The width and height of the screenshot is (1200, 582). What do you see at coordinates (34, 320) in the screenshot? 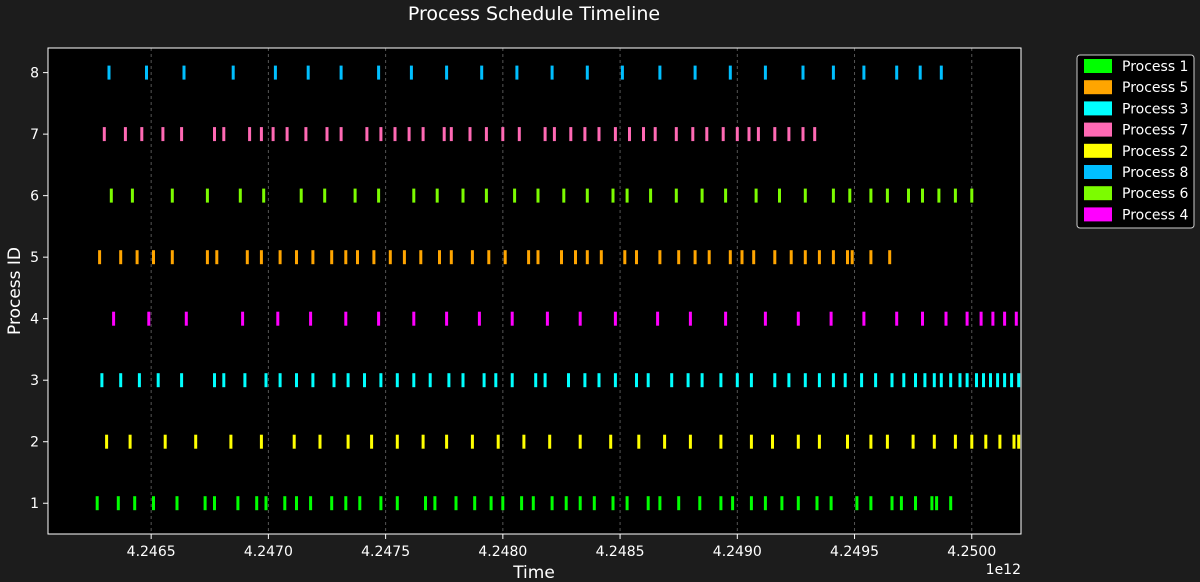
I see `y-tick-label: 4` at bounding box center [34, 320].